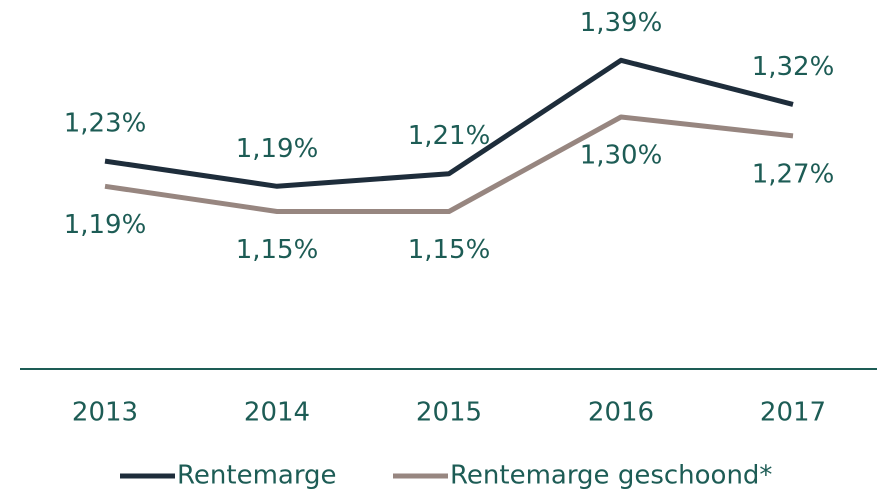 This screenshot has height=492, width=881. I want to click on legend-label: Rentemarge, so click(257, 476).